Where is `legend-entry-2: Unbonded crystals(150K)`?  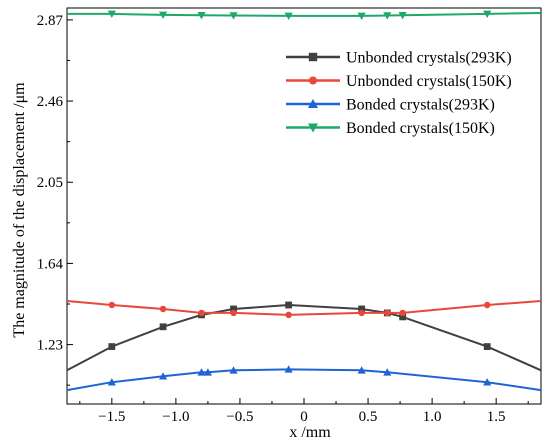 legend-entry-2: Unbonded crystals(150K) is located at coordinates (399, 81).